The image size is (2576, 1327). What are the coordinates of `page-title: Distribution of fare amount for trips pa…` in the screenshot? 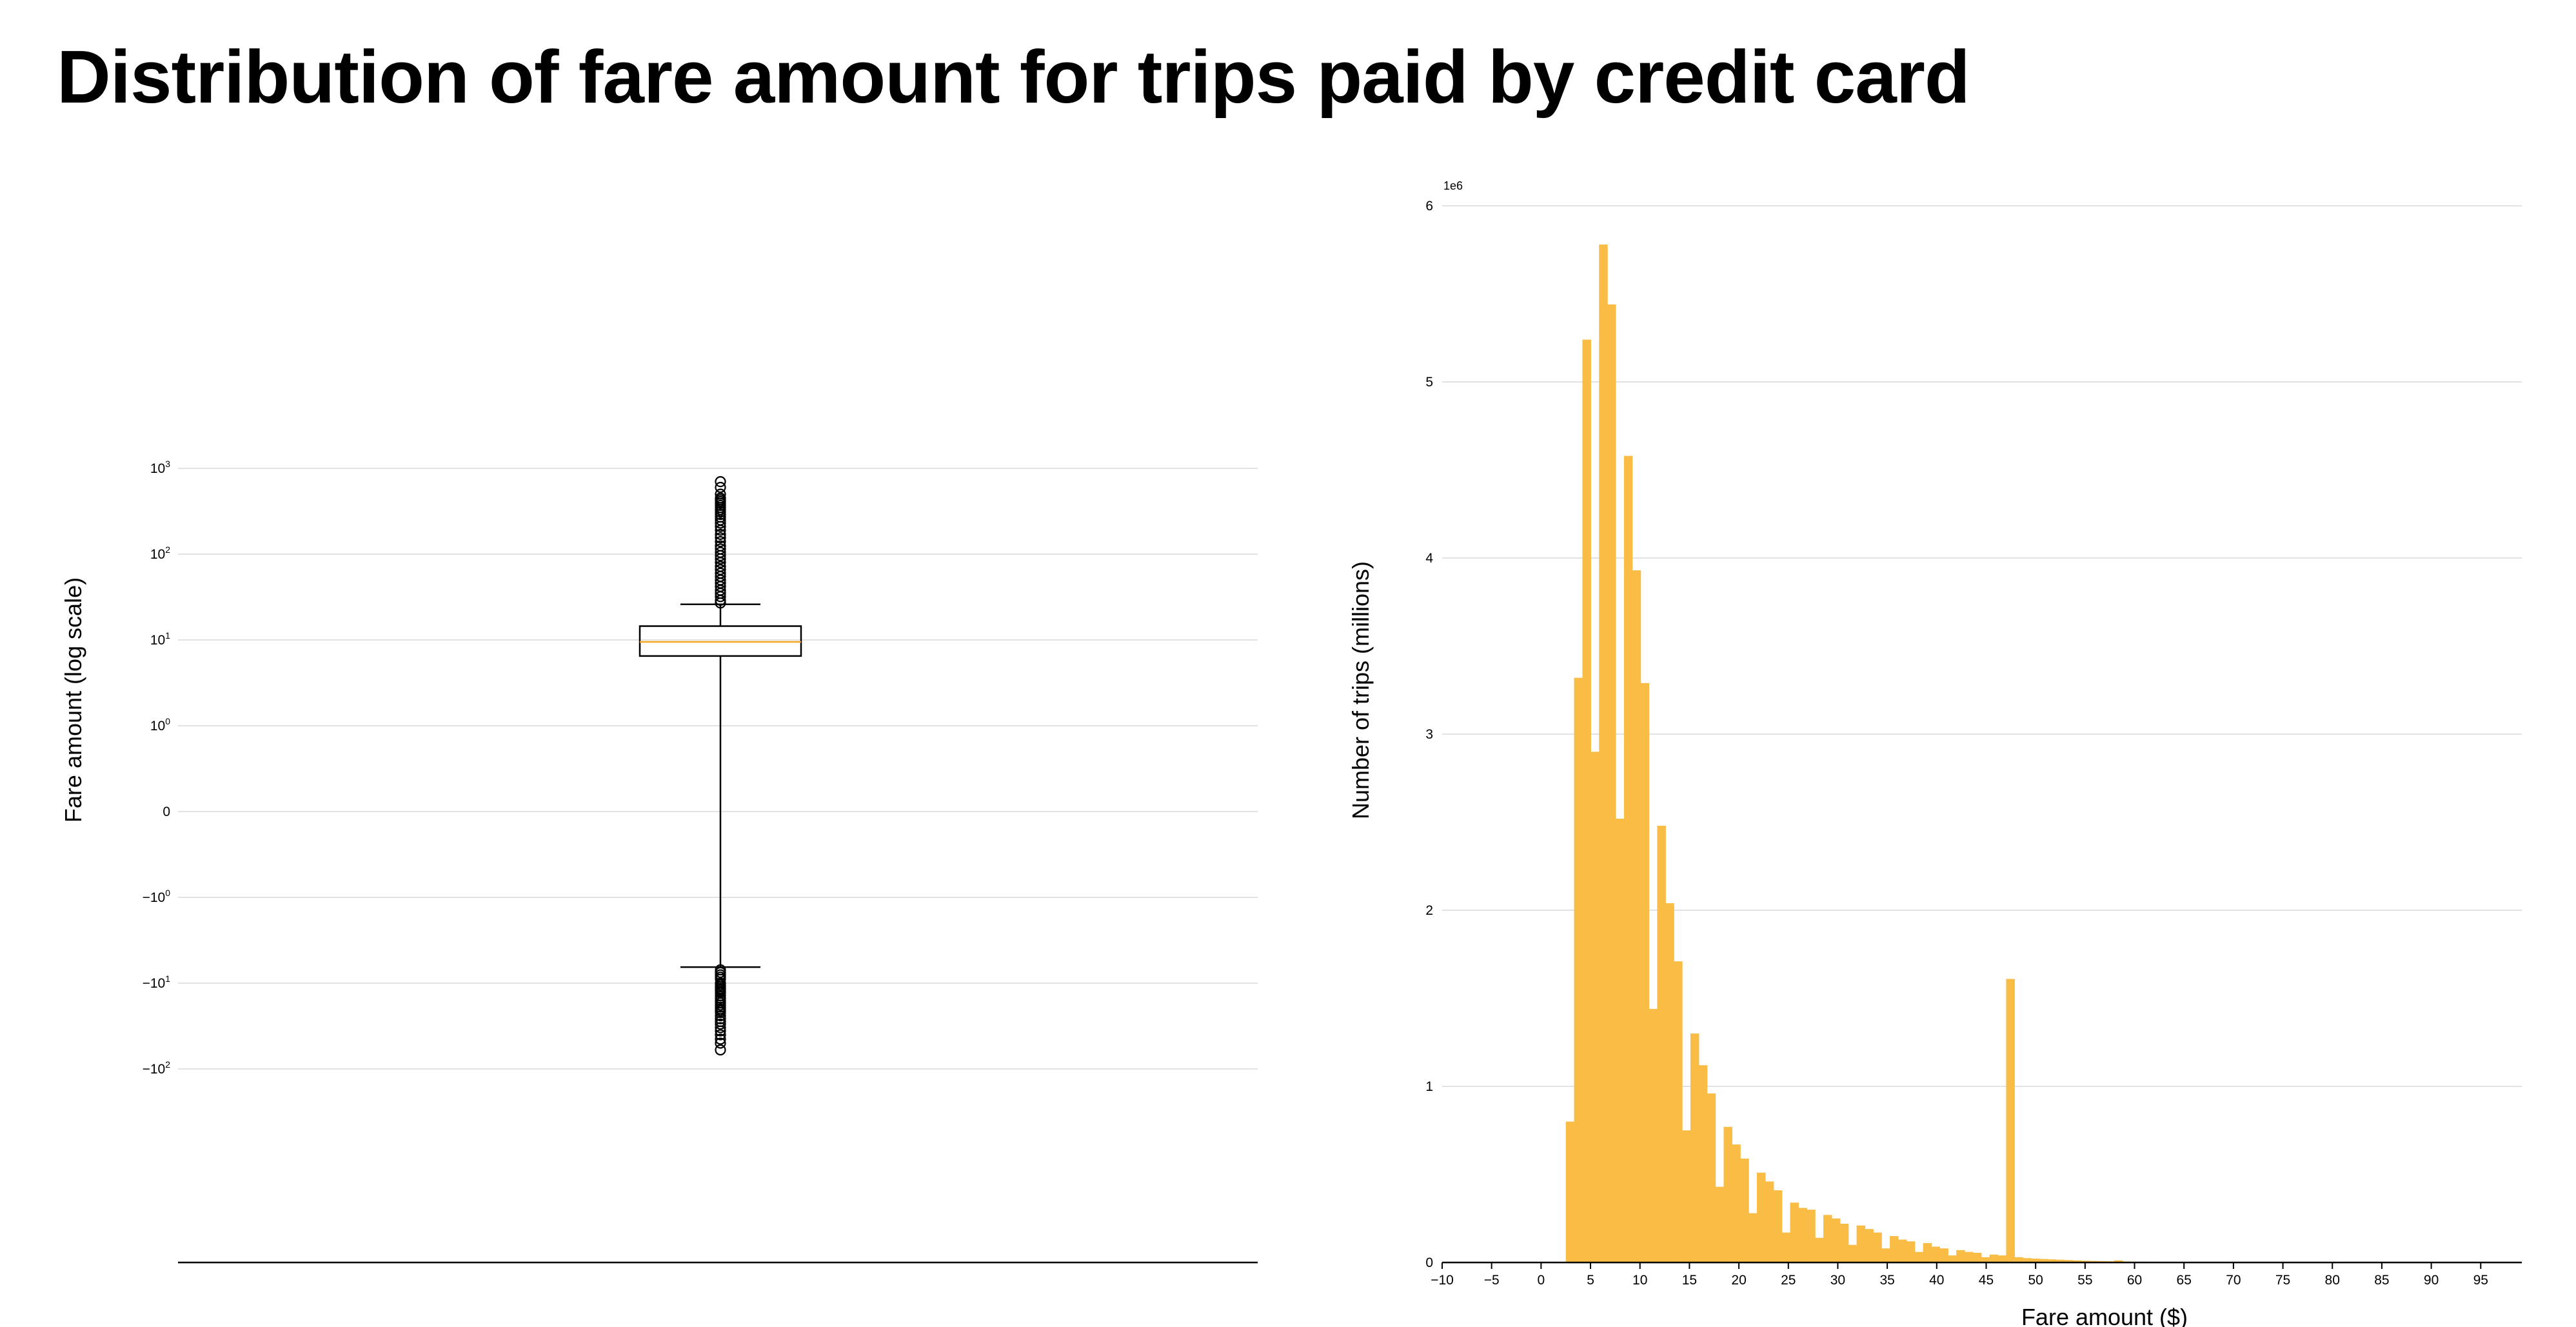 It's located at (1014, 77).